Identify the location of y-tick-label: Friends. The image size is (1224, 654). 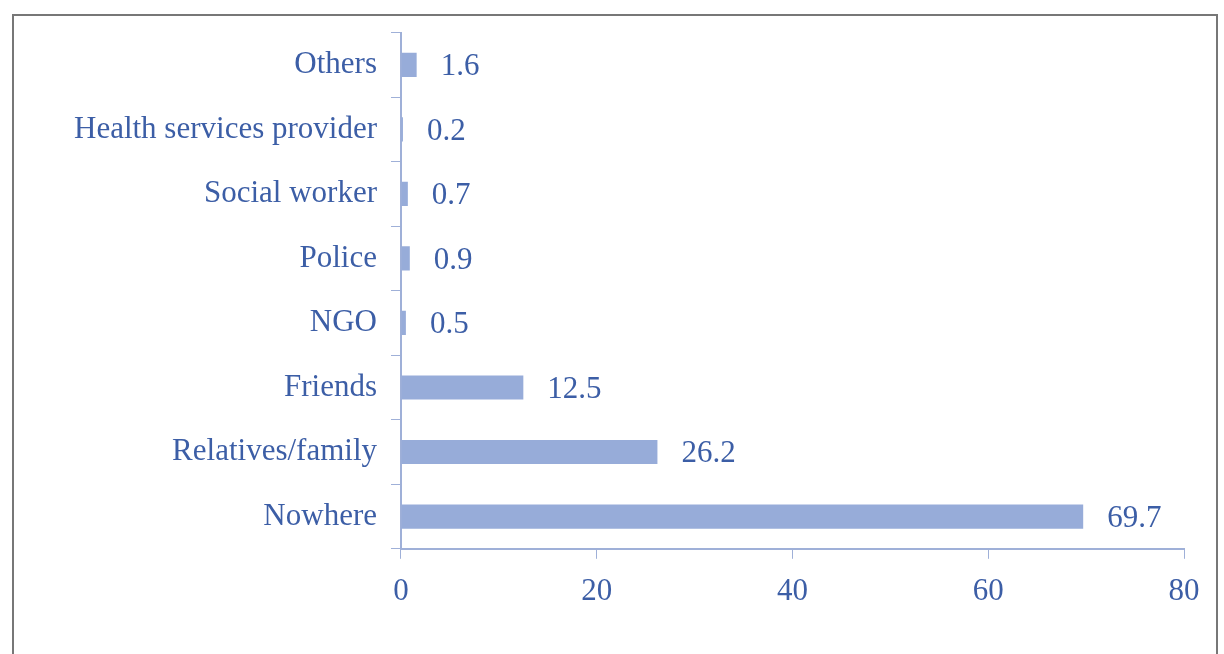
(330, 385).